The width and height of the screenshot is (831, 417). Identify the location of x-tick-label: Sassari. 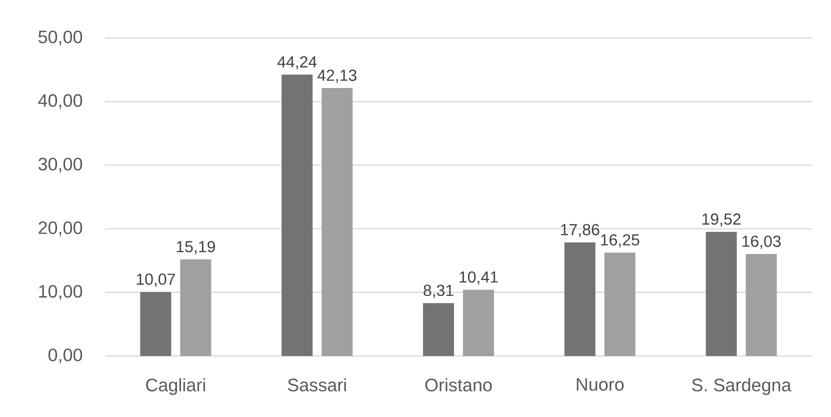
(317, 385).